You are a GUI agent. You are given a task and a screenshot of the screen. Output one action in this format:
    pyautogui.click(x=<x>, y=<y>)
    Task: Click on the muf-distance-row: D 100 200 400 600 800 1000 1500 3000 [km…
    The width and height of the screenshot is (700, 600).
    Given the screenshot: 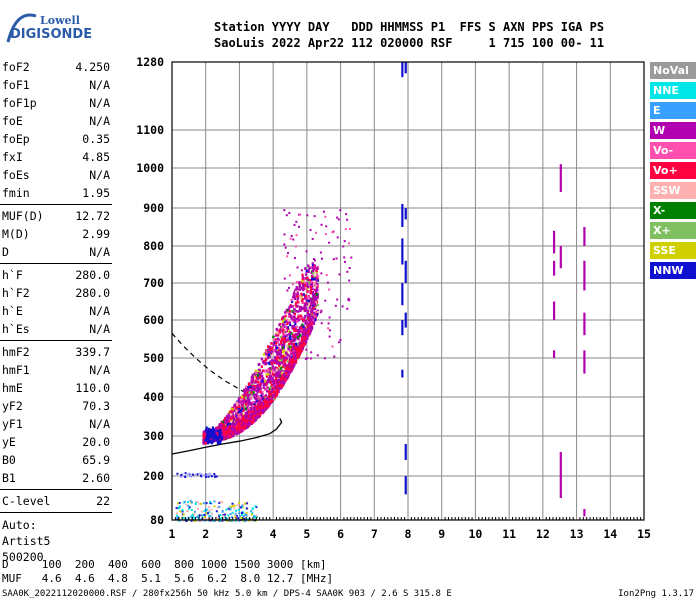 What is the action you would take?
    pyautogui.click(x=164, y=564)
    